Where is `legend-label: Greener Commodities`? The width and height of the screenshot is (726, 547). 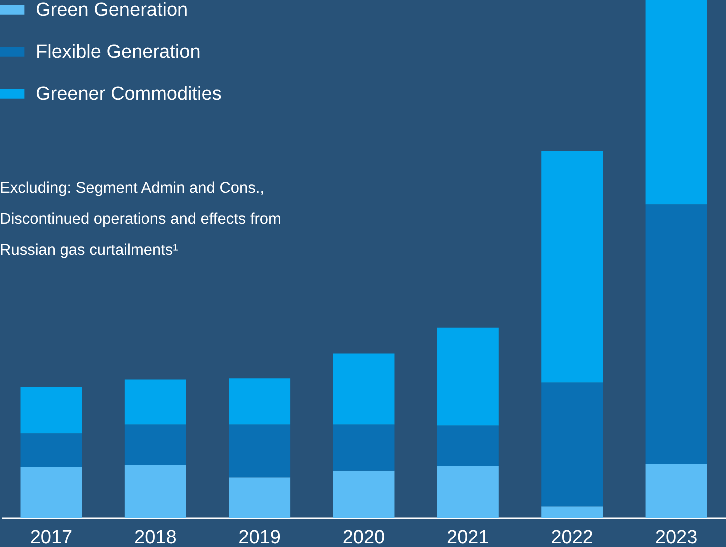
legend-label: Greener Commodities is located at coordinates (129, 94).